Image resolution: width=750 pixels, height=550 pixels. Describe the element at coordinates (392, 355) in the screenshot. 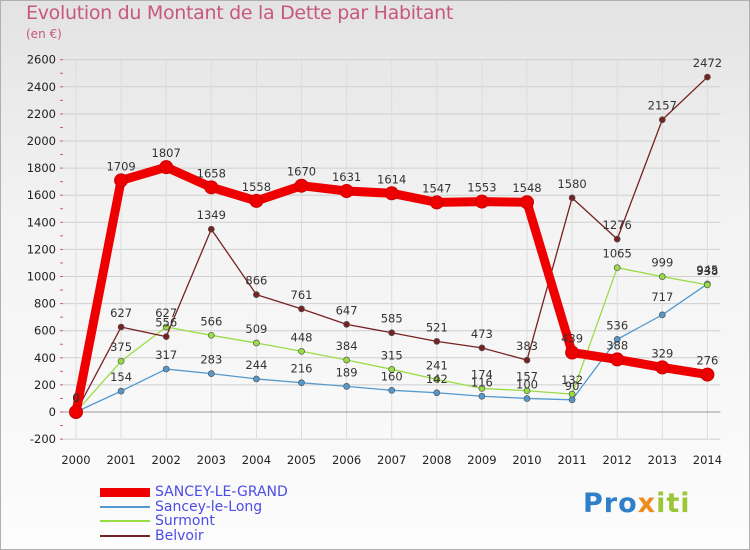

I see `data-label: 315` at that location.